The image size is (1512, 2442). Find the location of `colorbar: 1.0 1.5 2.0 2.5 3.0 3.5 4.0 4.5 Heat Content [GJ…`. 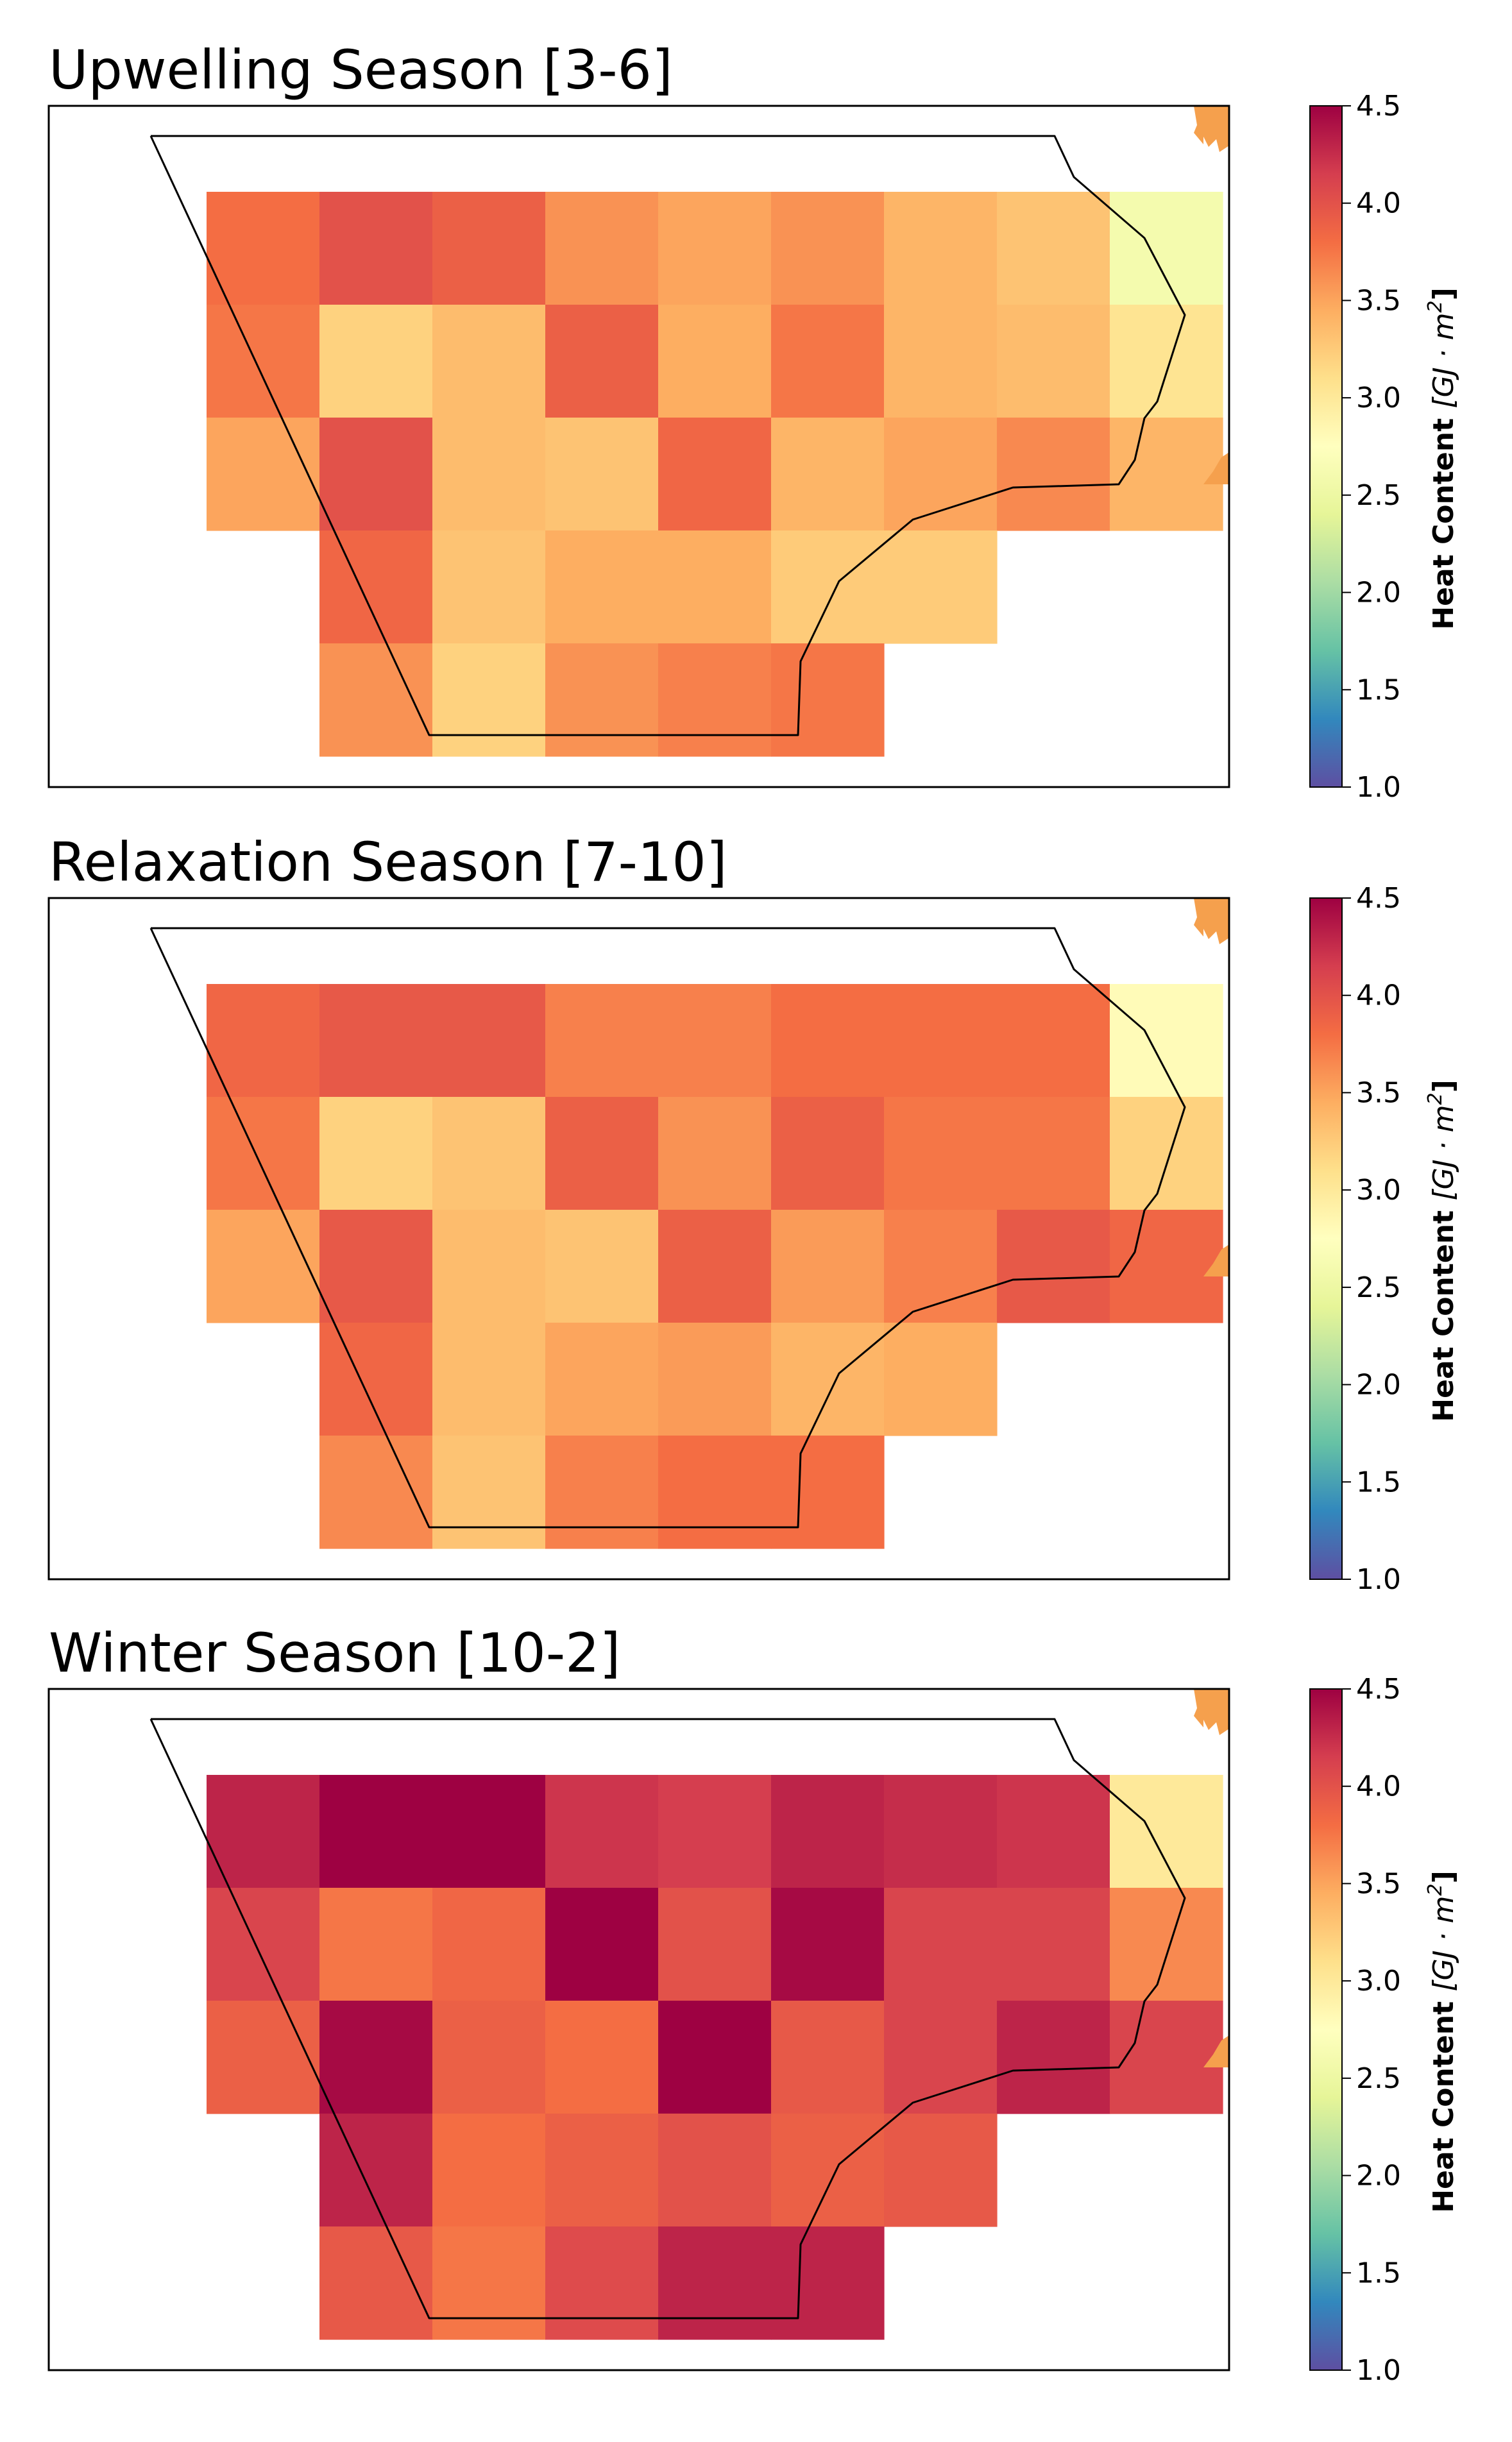

colorbar: 1.0 1.5 2.0 2.5 3.0 3.5 4.0 4.5 Heat Content [GJ… is located at coordinates (1384, 2030).